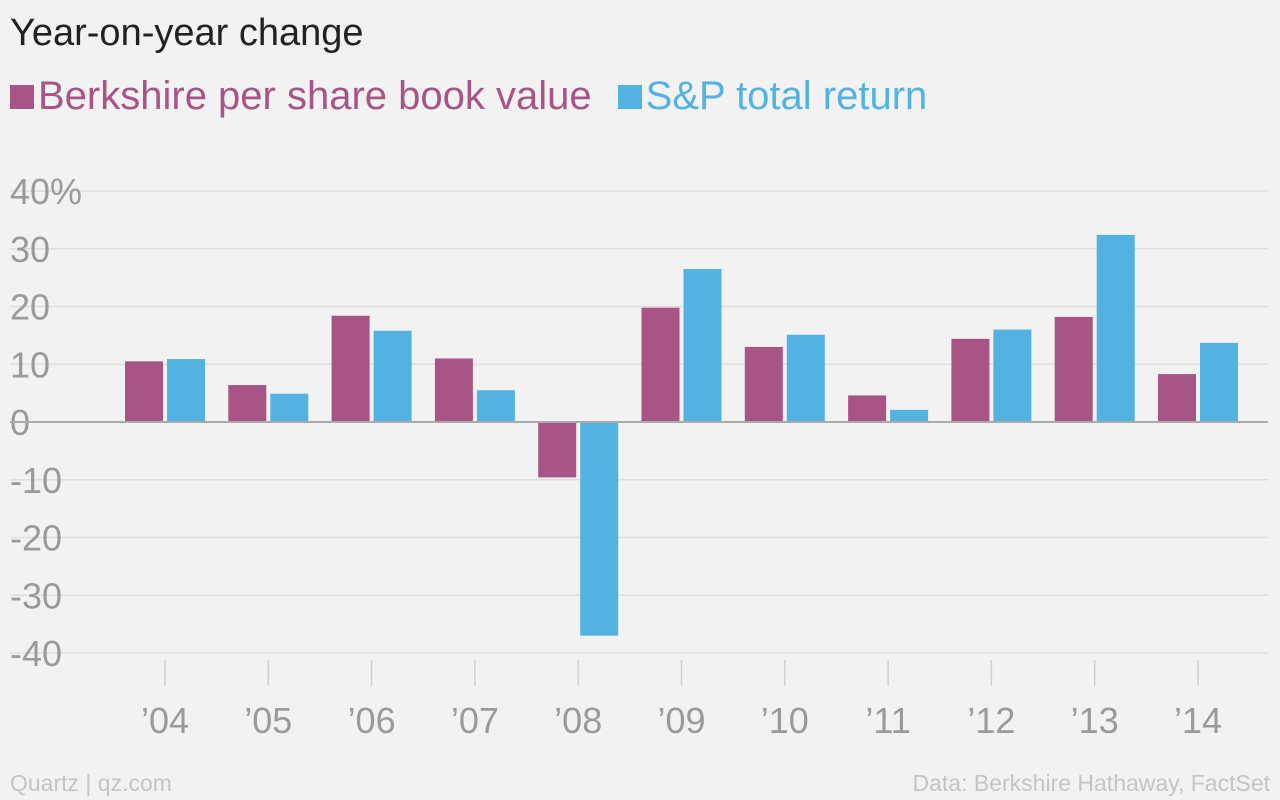 This screenshot has height=800, width=1280. I want to click on legend-item-sp: S&P total return, so click(772, 96).